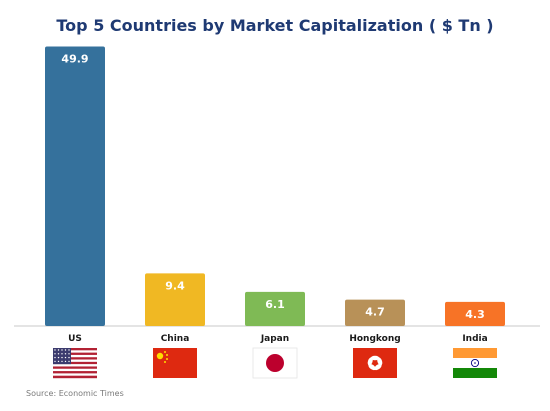  I want to click on source-note: Source: Economic Times, so click(75, 393).